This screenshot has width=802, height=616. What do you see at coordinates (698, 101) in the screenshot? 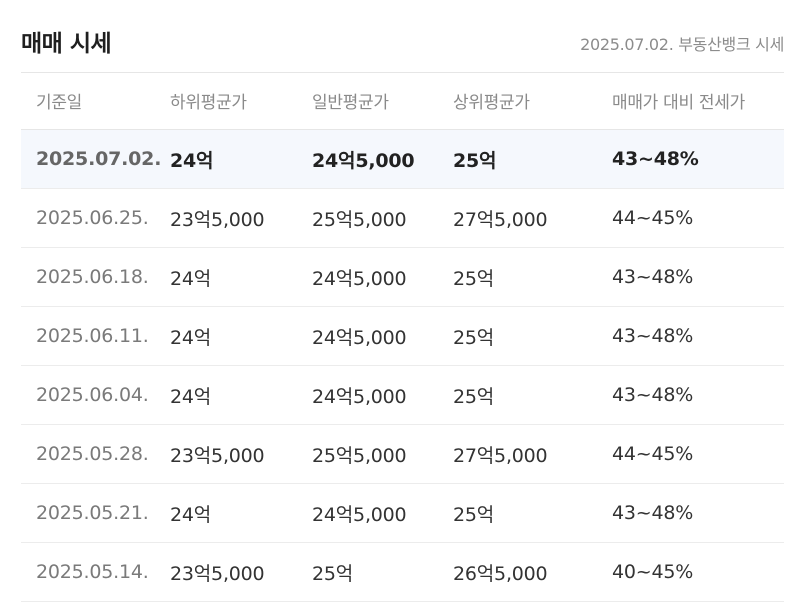
I see `column-header-ratio: 매매가 대비 전세가` at bounding box center [698, 101].